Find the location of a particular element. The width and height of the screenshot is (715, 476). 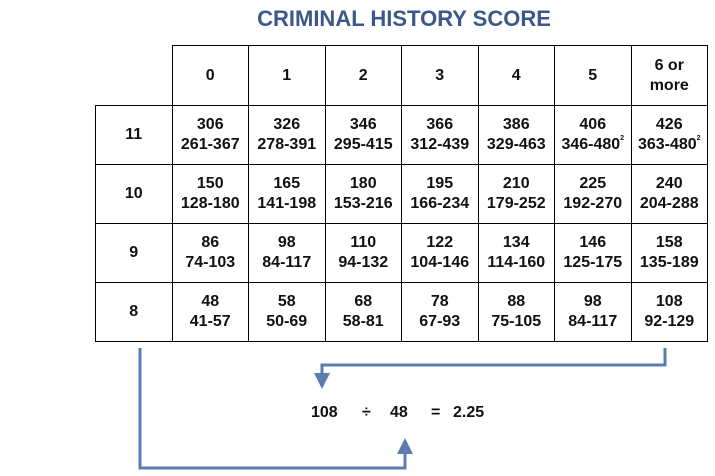

cell-range: 92-129 is located at coordinates (670, 322).